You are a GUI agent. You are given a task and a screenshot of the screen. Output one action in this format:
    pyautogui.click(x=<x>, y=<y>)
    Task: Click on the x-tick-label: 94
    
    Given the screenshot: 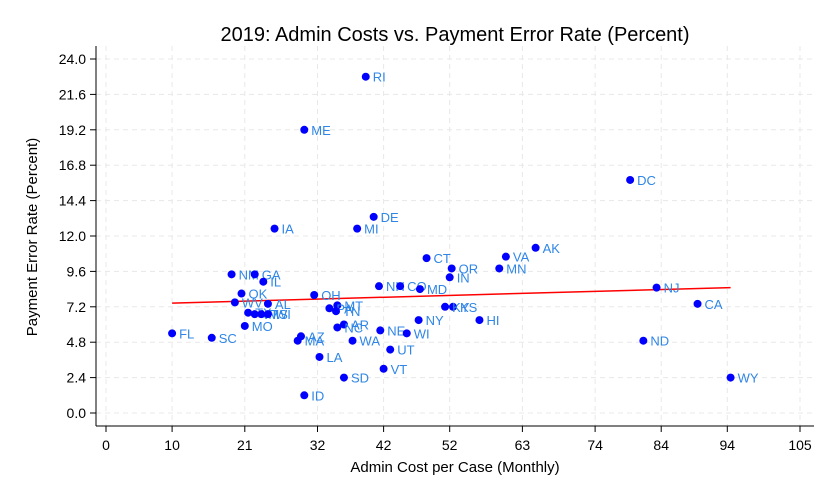 What is the action you would take?
    pyautogui.click(x=728, y=445)
    